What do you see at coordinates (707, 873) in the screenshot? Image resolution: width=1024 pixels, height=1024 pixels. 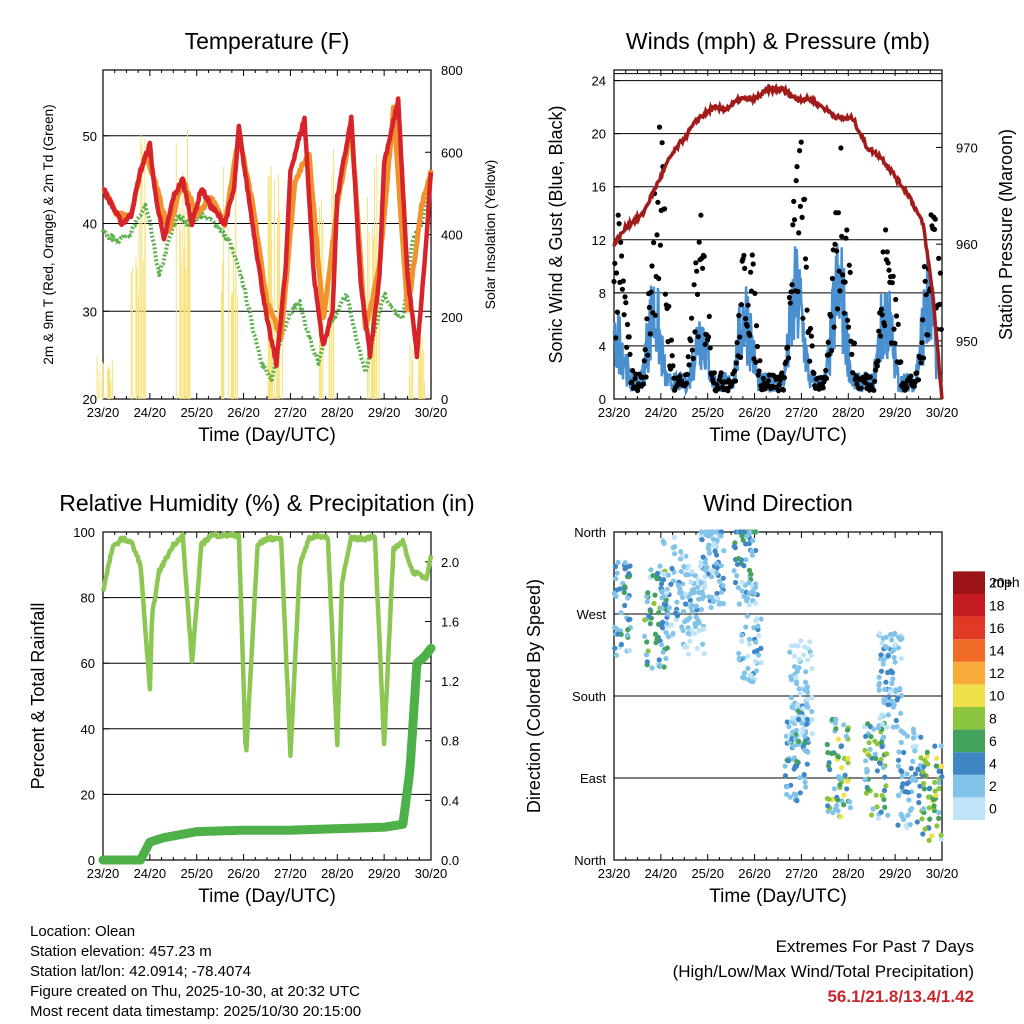 I see `x-tick-label: 25/20` at bounding box center [707, 873].